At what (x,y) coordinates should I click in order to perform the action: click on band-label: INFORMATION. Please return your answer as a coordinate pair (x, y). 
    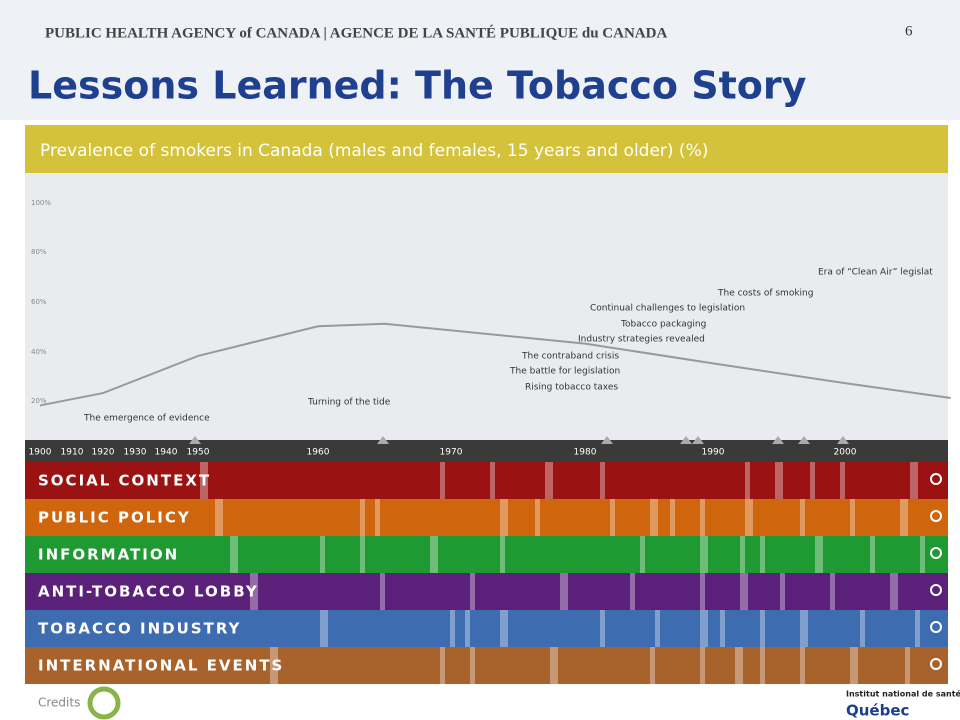
    Looking at the image, I should click on (108, 555).